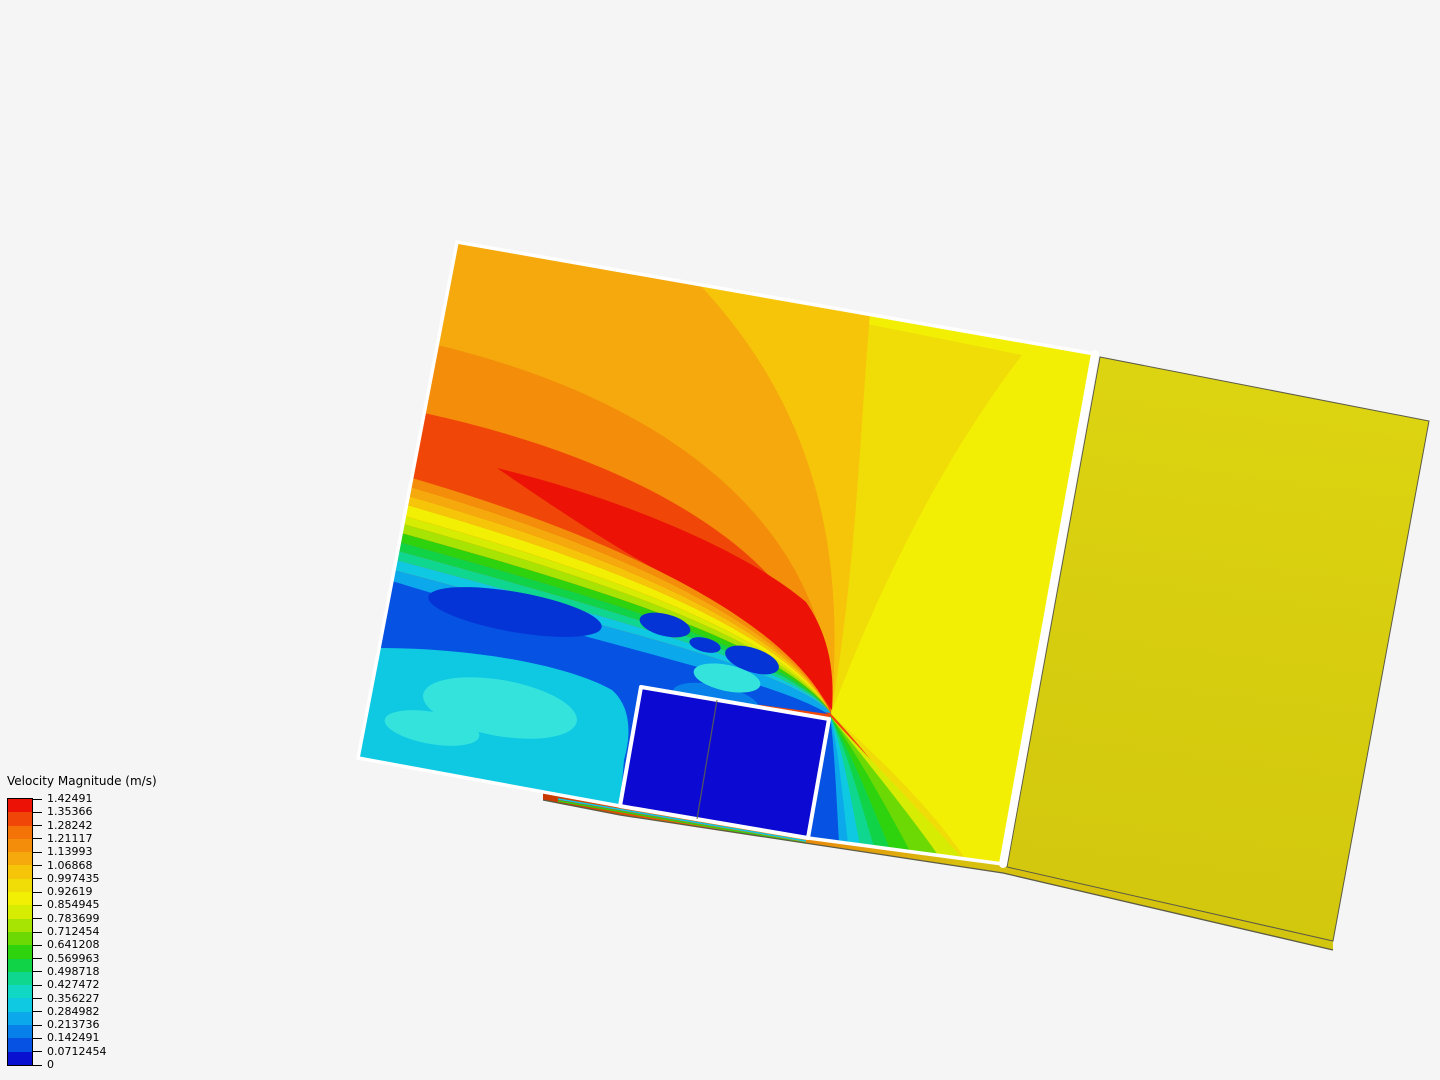 The height and width of the screenshot is (1080, 1440). I want to click on legend-tick: 0.641208, so click(66, 945).